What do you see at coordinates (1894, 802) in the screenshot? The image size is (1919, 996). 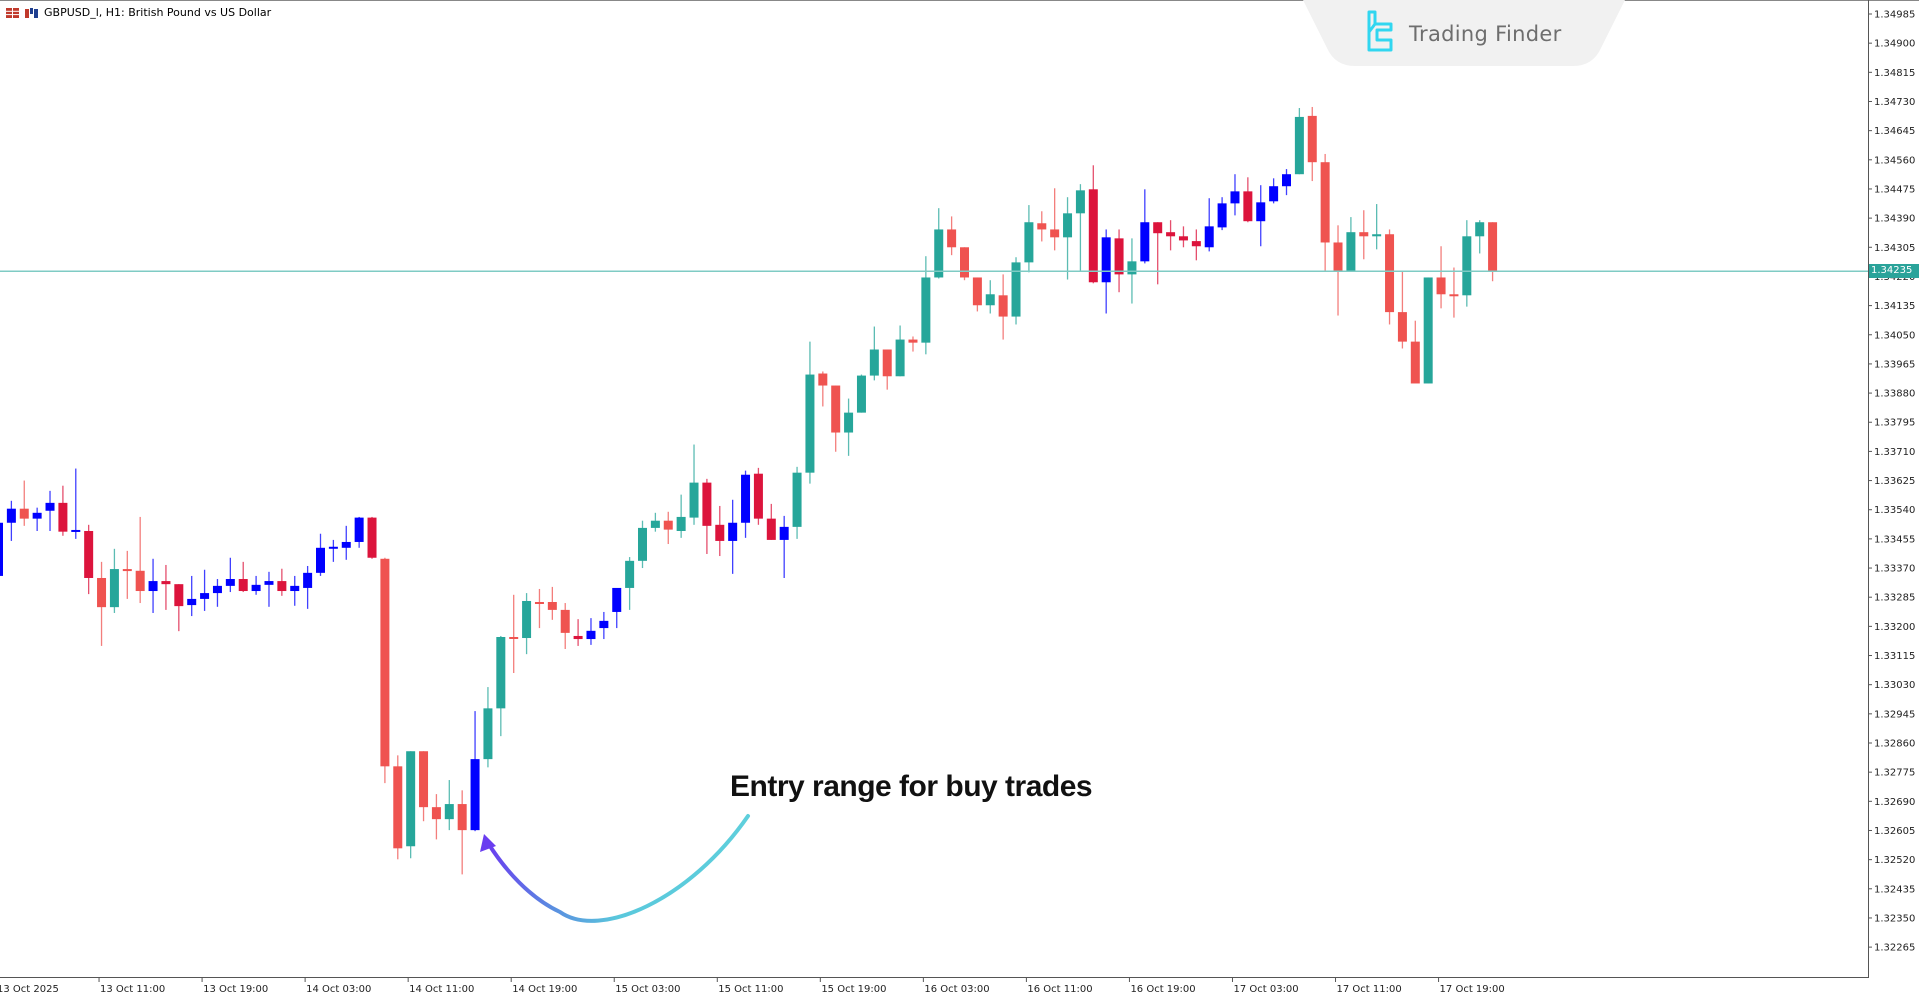 I see `price-tick-label: 1.32690` at bounding box center [1894, 802].